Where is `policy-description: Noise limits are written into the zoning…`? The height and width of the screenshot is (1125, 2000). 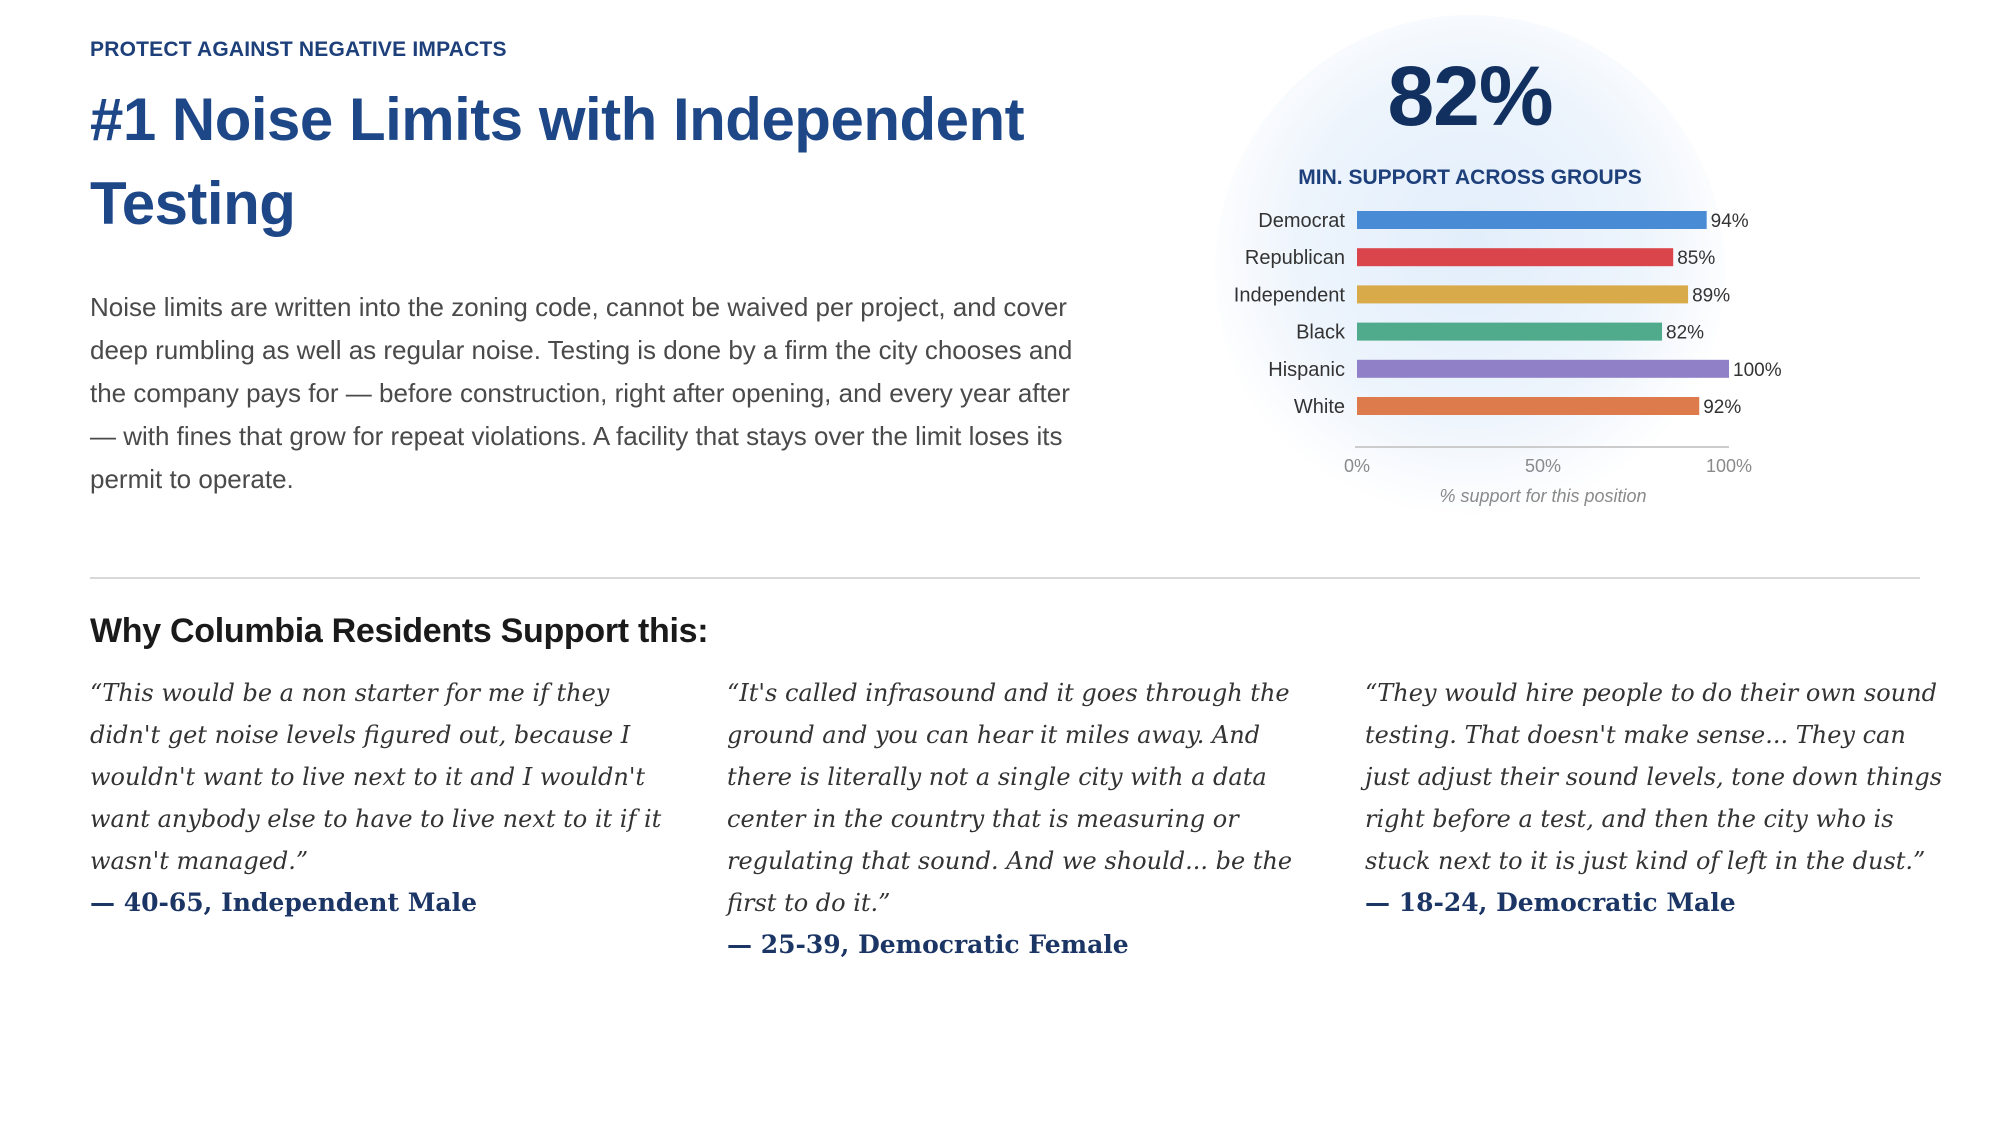 policy-description: Noise limits are written into the zoning… is located at coordinates (581, 393).